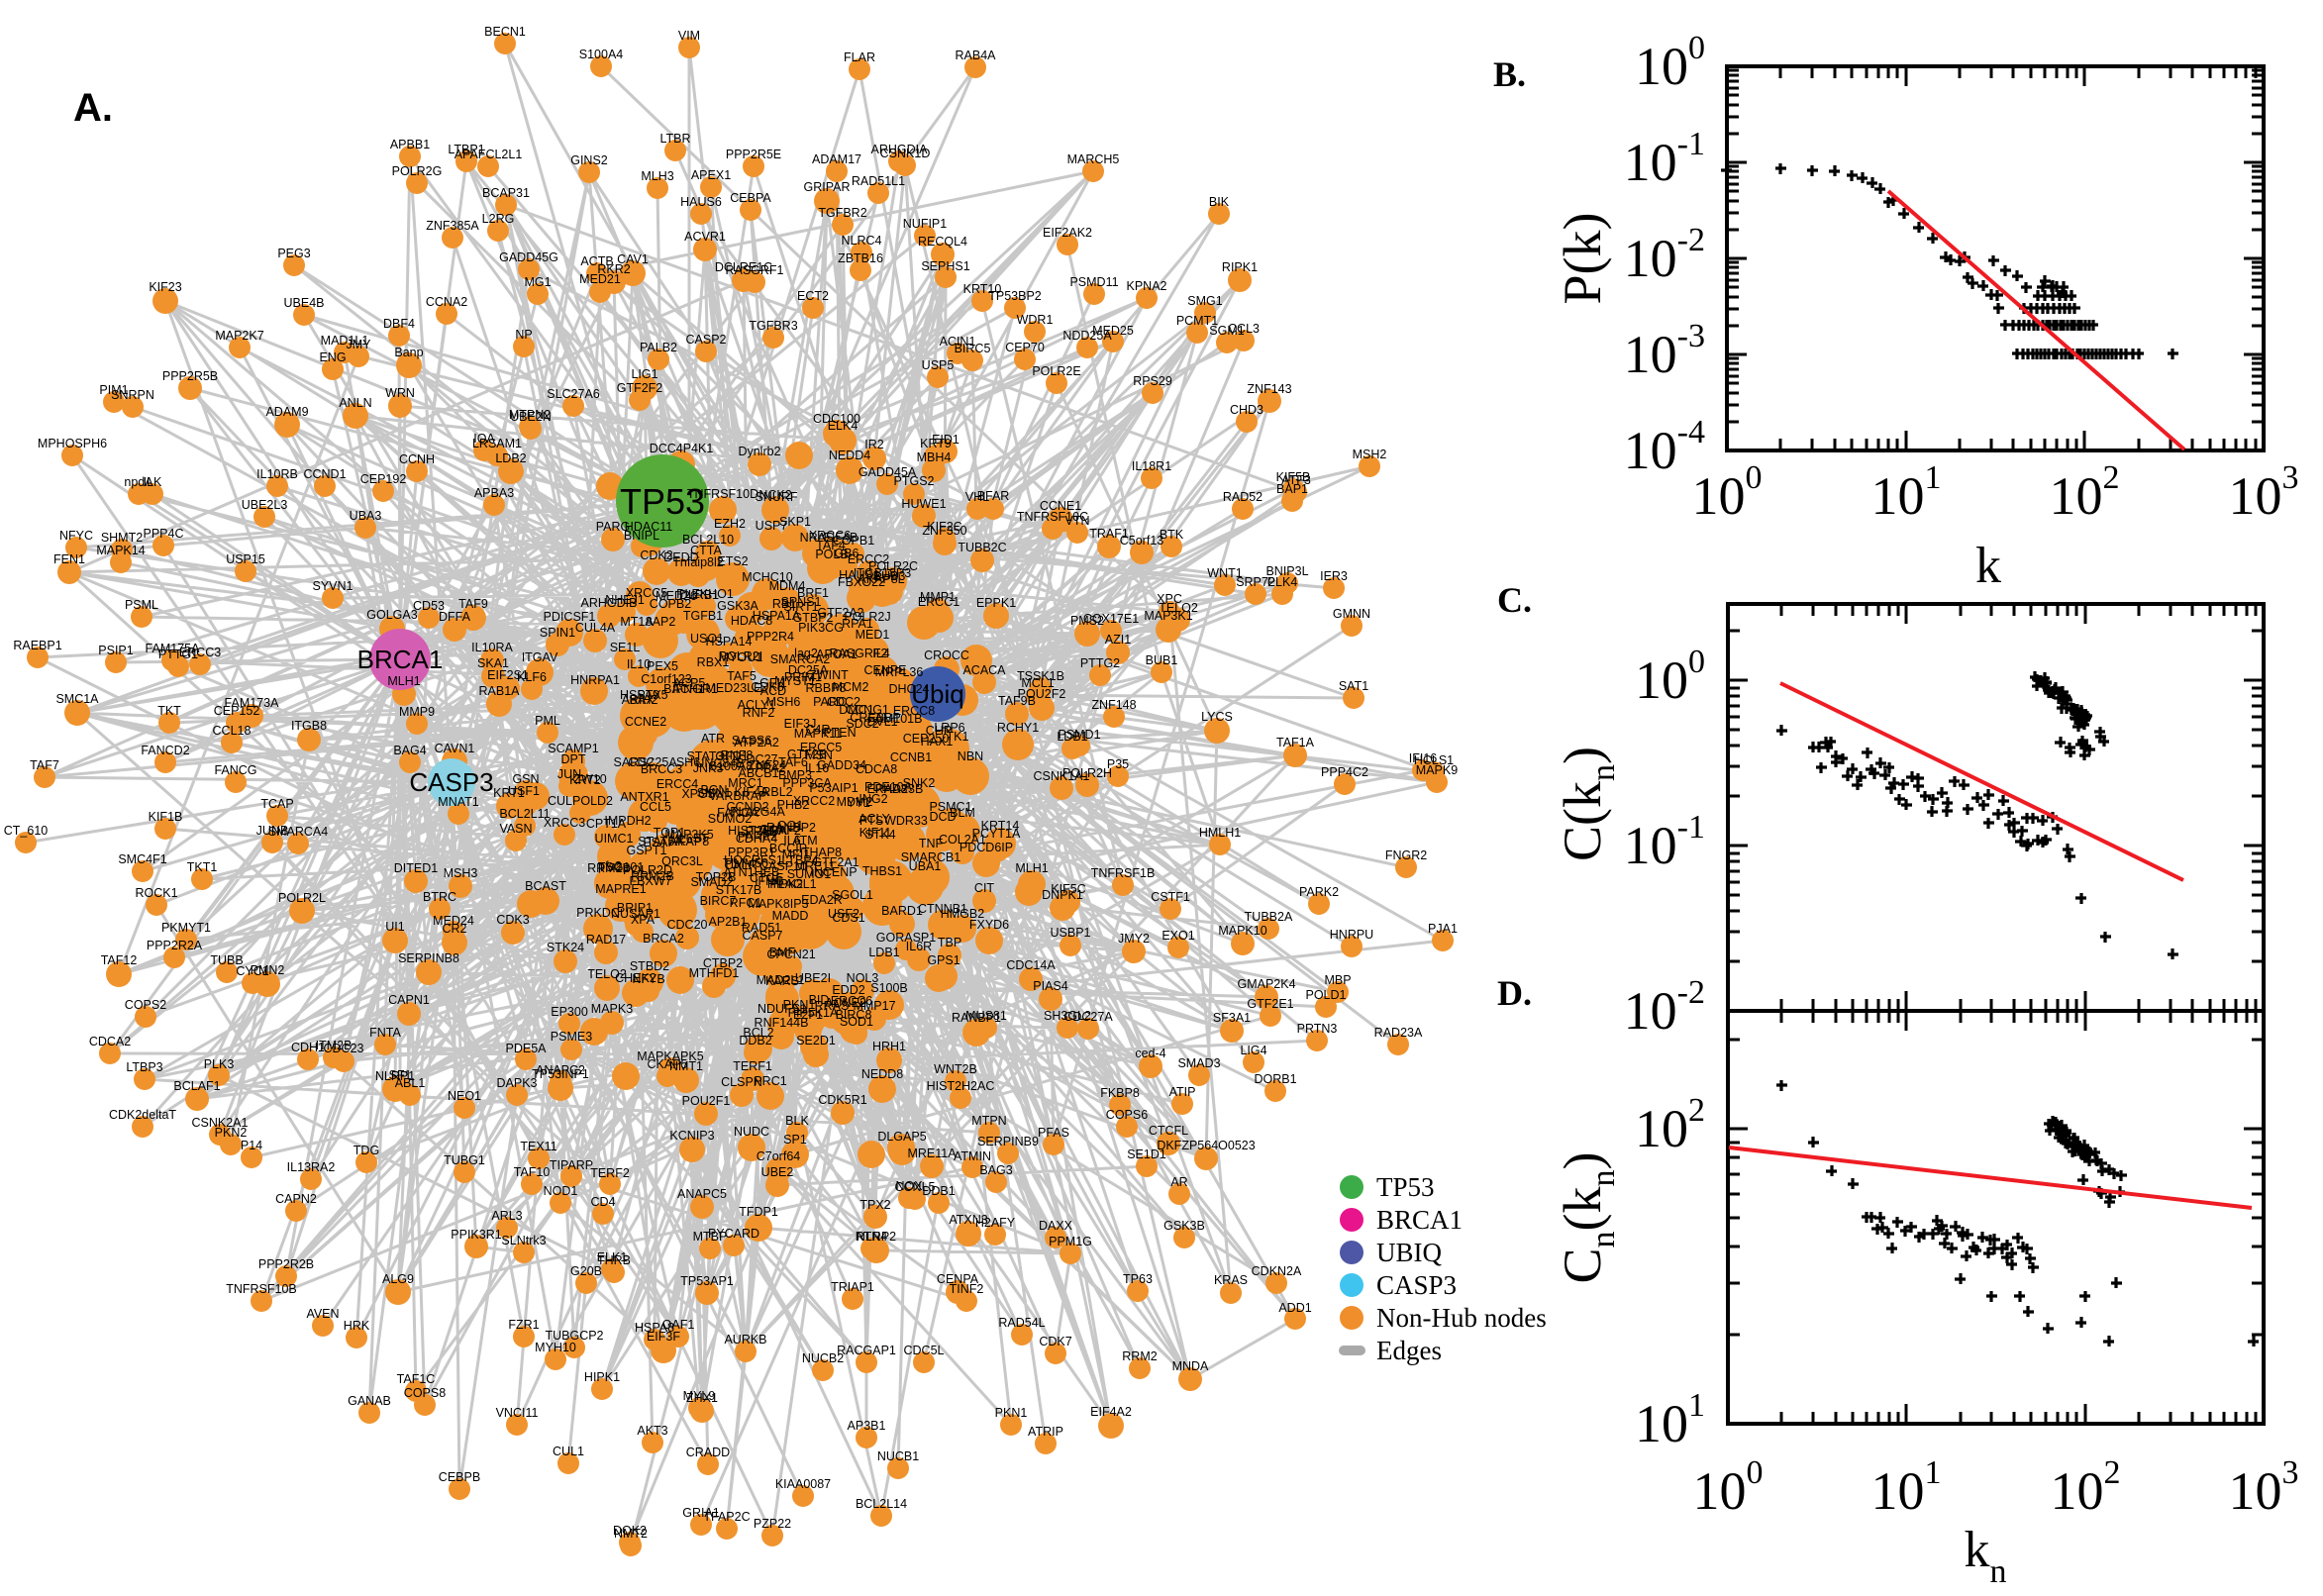 This screenshot has height=1596, width=2323. Describe the element at coordinates (783, 702) in the screenshot. I see `svg-text: MSH6` at that location.